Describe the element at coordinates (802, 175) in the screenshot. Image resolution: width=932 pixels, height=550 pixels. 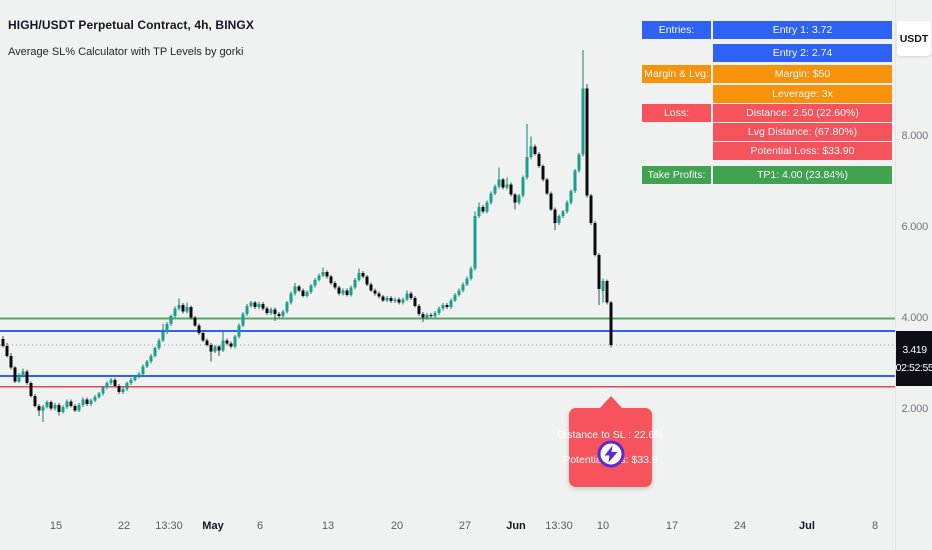
I see `calc-value-cell: TP1: 4.00 (23.84%)` at that location.